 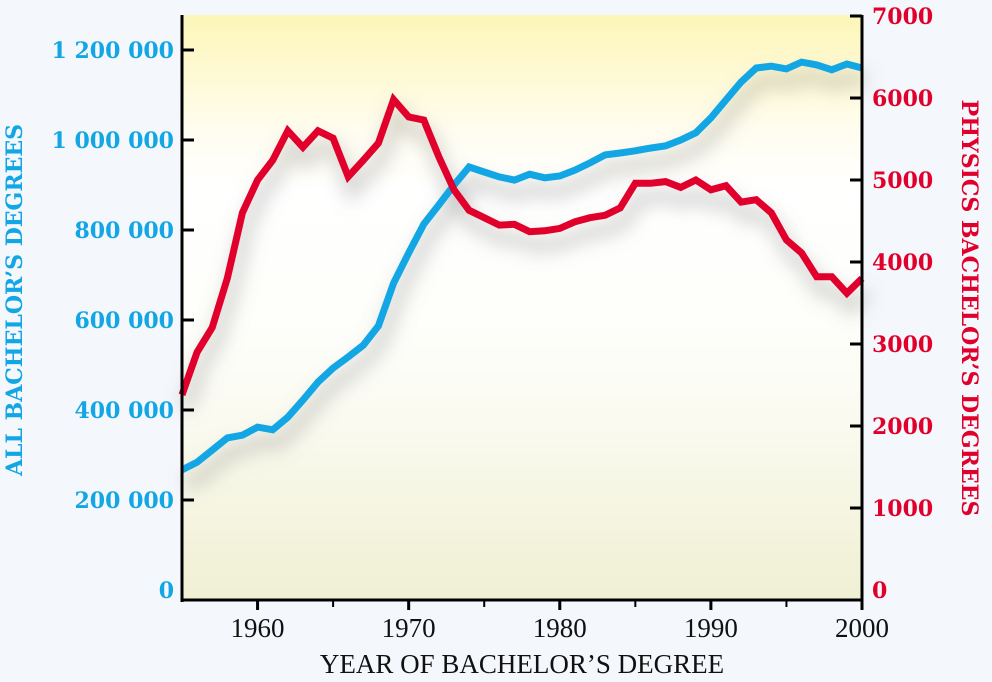 What do you see at coordinates (862, 628) in the screenshot?
I see `x-tick-label: 2000` at bounding box center [862, 628].